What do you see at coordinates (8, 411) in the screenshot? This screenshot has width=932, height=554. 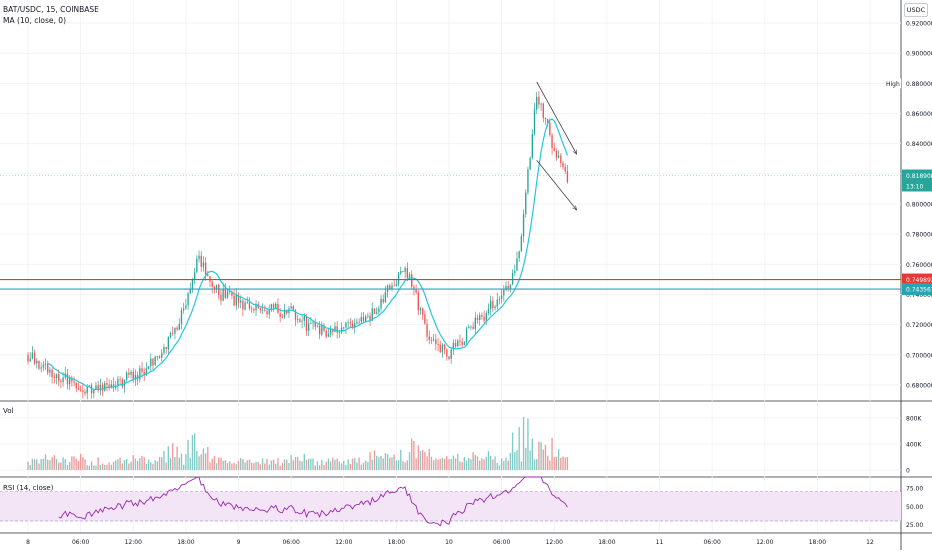 I see `volume-label: Vol` at bounding box center [8, 411].